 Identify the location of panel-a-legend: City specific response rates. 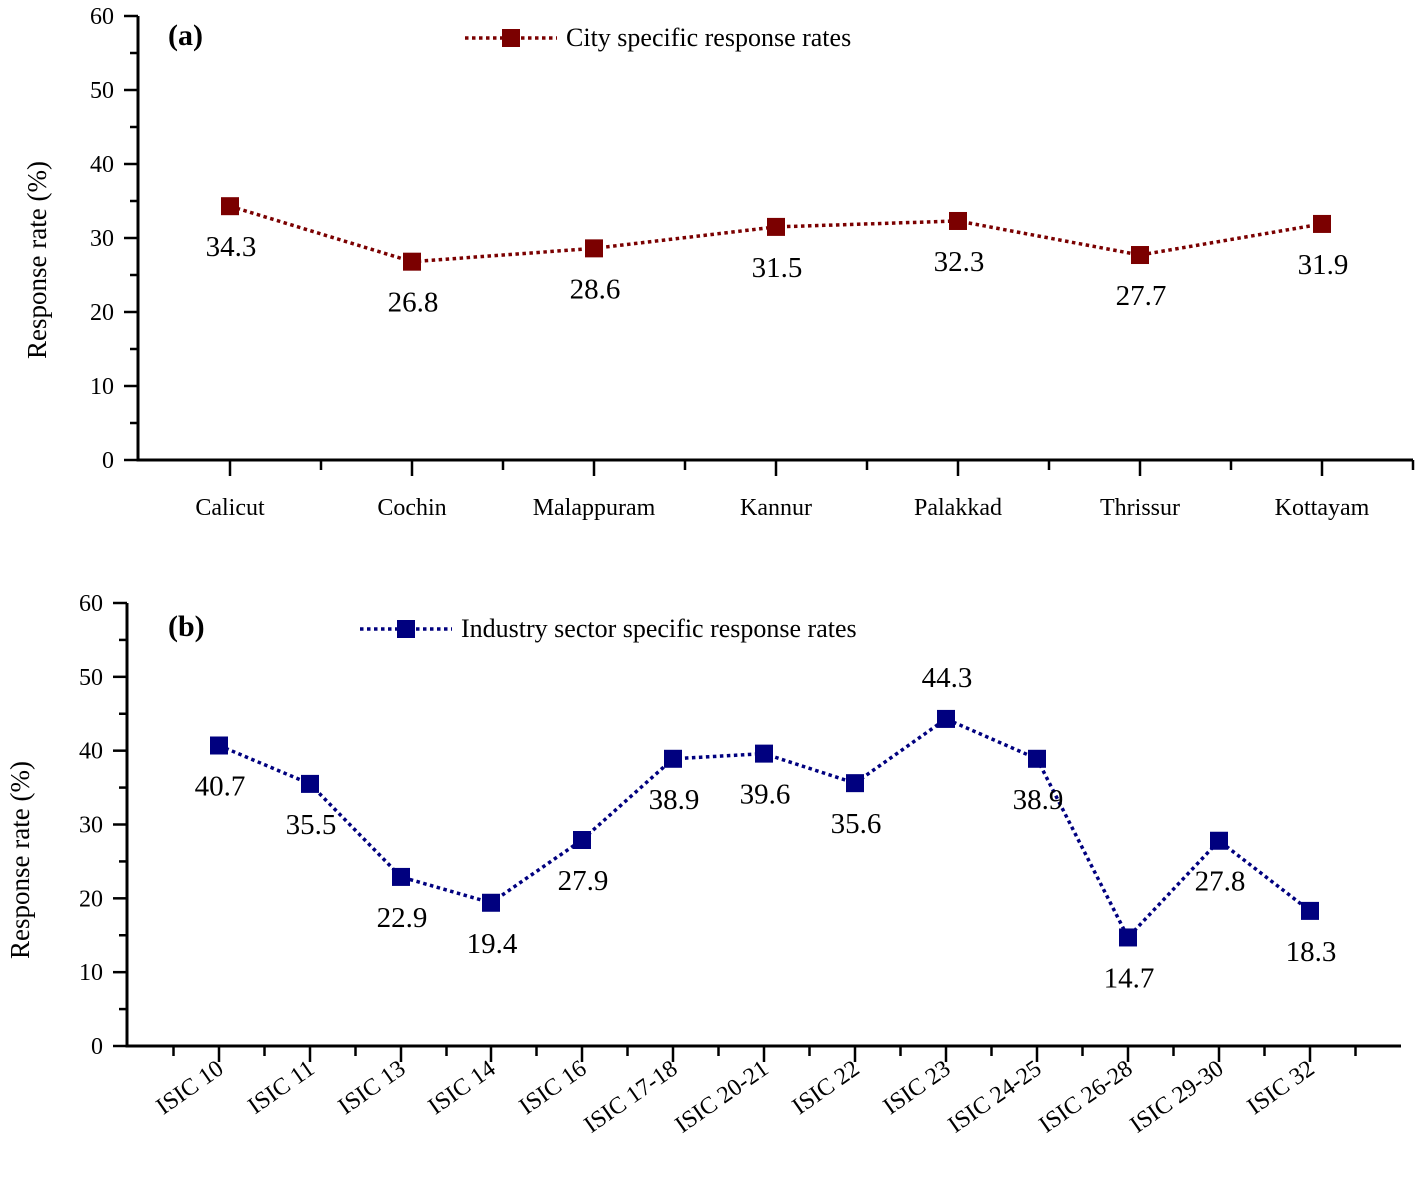
(658, 37).